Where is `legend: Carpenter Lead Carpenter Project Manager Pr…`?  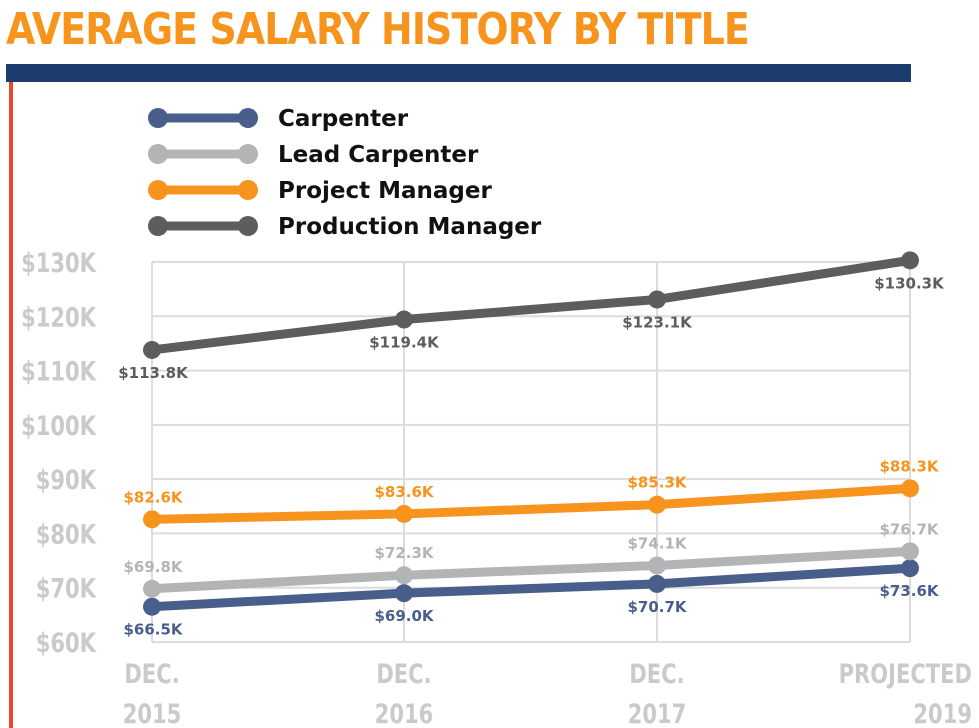 legend: Carpenter Lead Carpenter Project Manager Pr… is located at coordinates (345, 173).